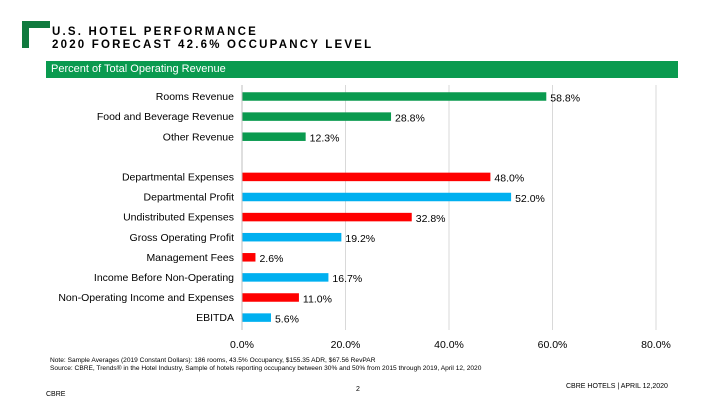  I want to click on category-label: Food and Beverage Revenue, so click(165, 117).